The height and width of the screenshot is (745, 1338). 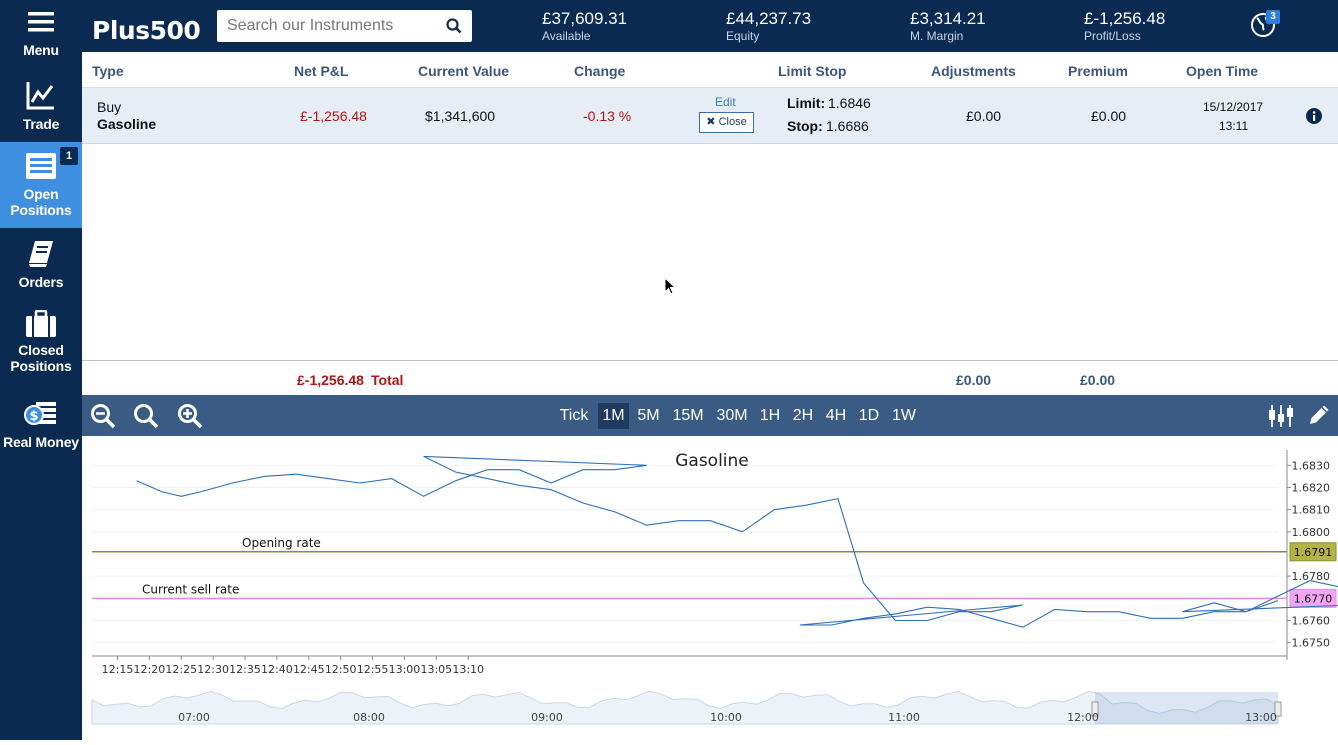 What do you see at coordinates (369, 717) in the screenshot?
I see `navigator-tick-label: 08:00` at bounding box center [369, 717].